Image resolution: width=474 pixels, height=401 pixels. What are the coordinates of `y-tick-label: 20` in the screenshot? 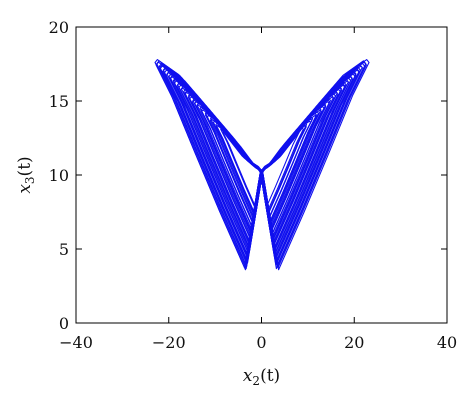 It's located at (59, 27).